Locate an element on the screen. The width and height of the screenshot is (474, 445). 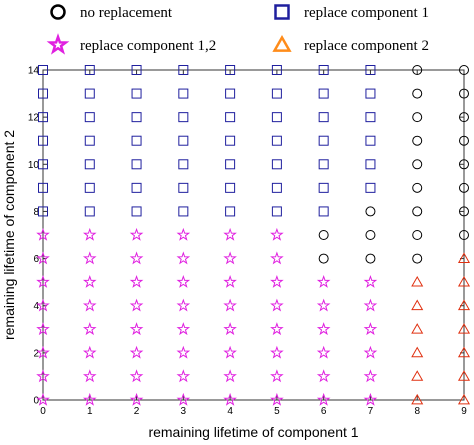
x-tick-label: 2 is located at coordinates (137, 411).